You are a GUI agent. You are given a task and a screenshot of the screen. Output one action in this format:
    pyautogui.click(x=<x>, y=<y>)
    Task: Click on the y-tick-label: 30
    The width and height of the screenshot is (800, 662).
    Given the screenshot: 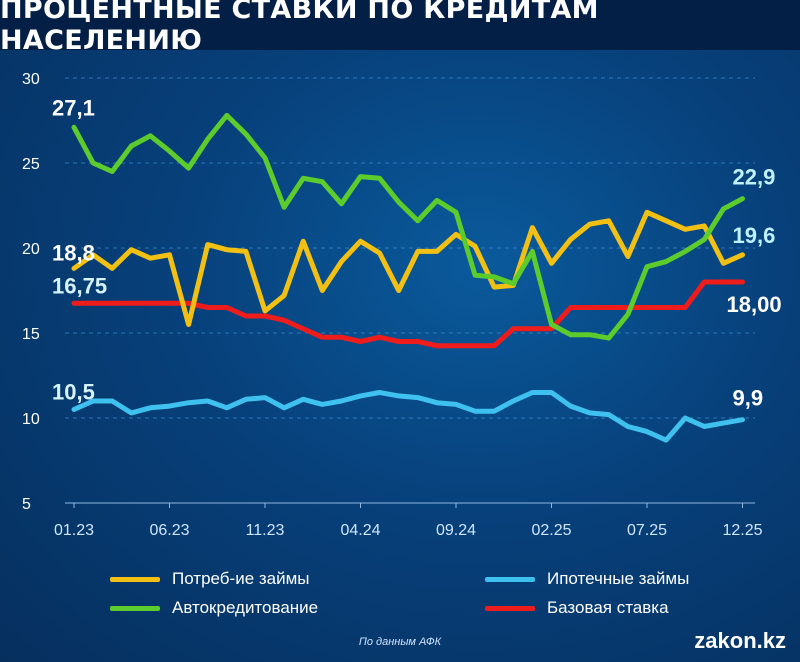 What is the action you would take?
    pyautogui.click(x=31, y=79)
    